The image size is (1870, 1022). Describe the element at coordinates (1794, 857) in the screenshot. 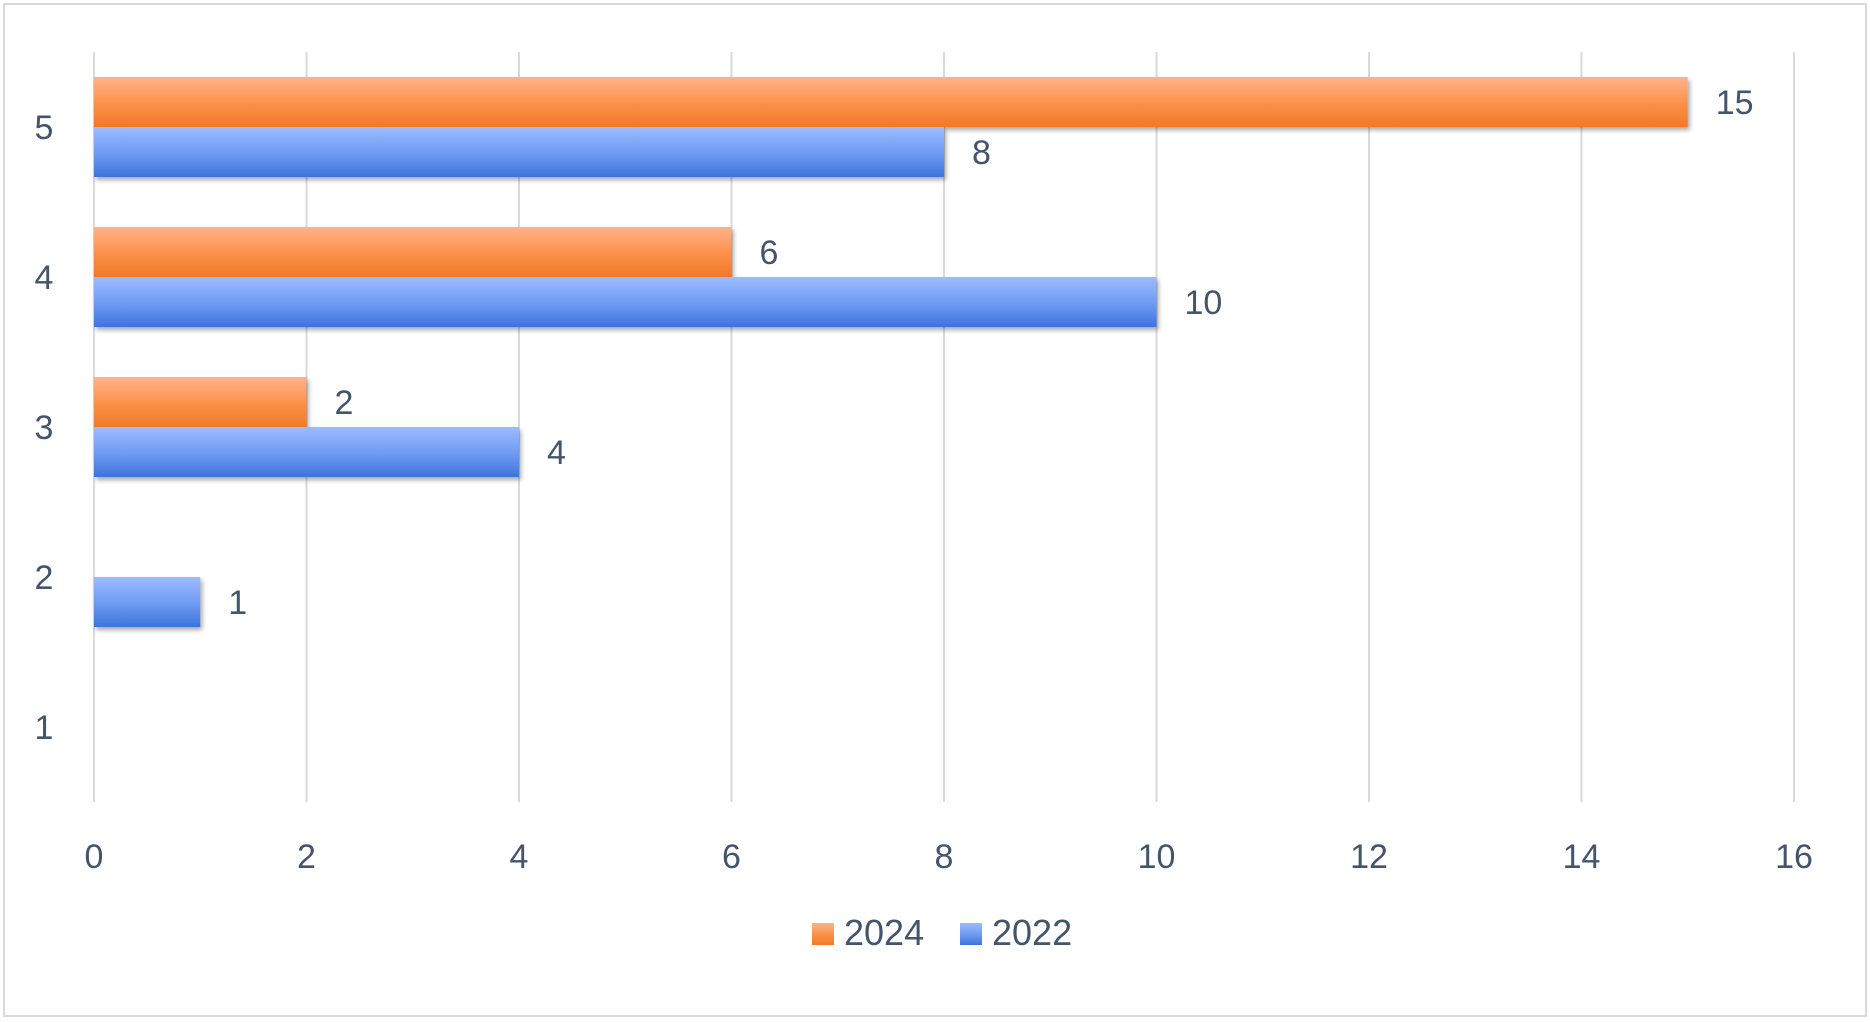

I see `x-tick-label: 16` at that location.